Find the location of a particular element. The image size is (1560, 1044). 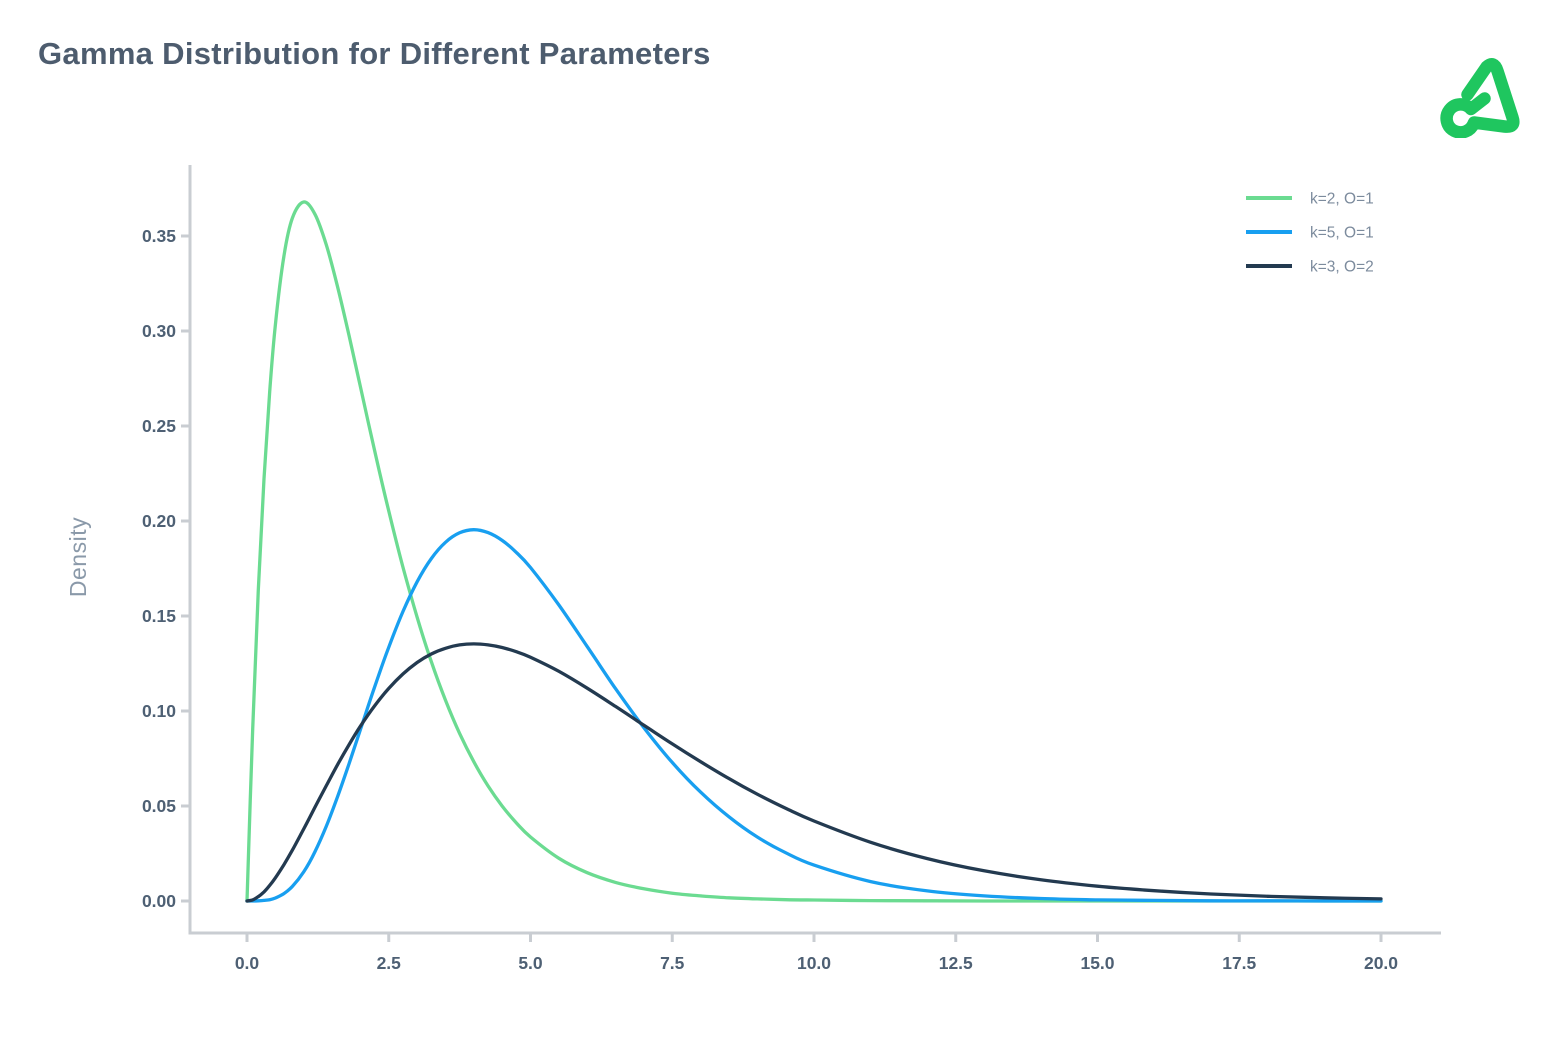

y-tick-label: 0.00 is located at coordinates (159, 901).